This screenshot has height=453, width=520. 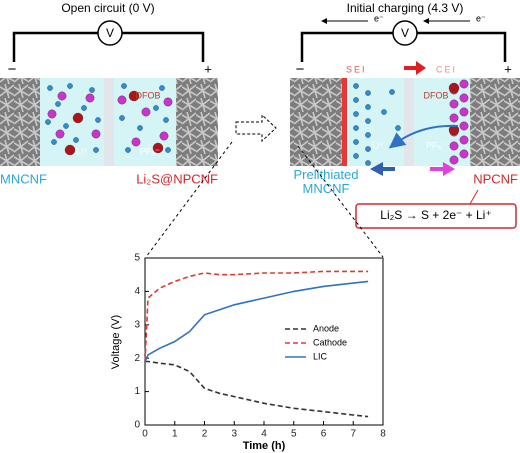 What do you see at coordinates (205, 434) in the screenshot?
I see `x-tick-label: 2` at bounding box center [205, 434].